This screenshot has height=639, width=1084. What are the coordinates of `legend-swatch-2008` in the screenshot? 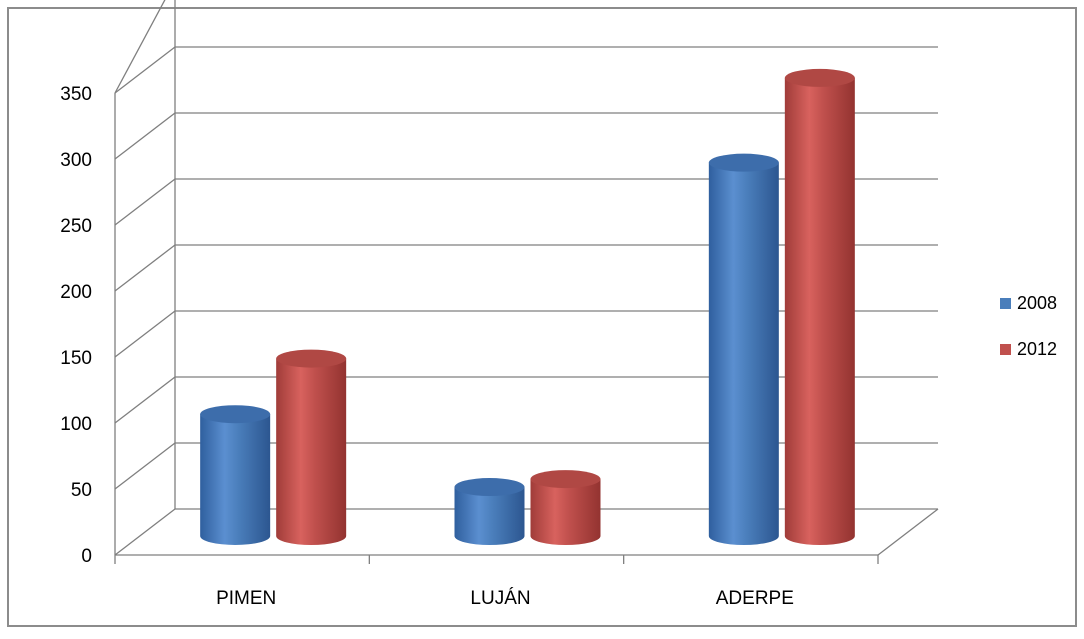 It's located at (1005, 303).